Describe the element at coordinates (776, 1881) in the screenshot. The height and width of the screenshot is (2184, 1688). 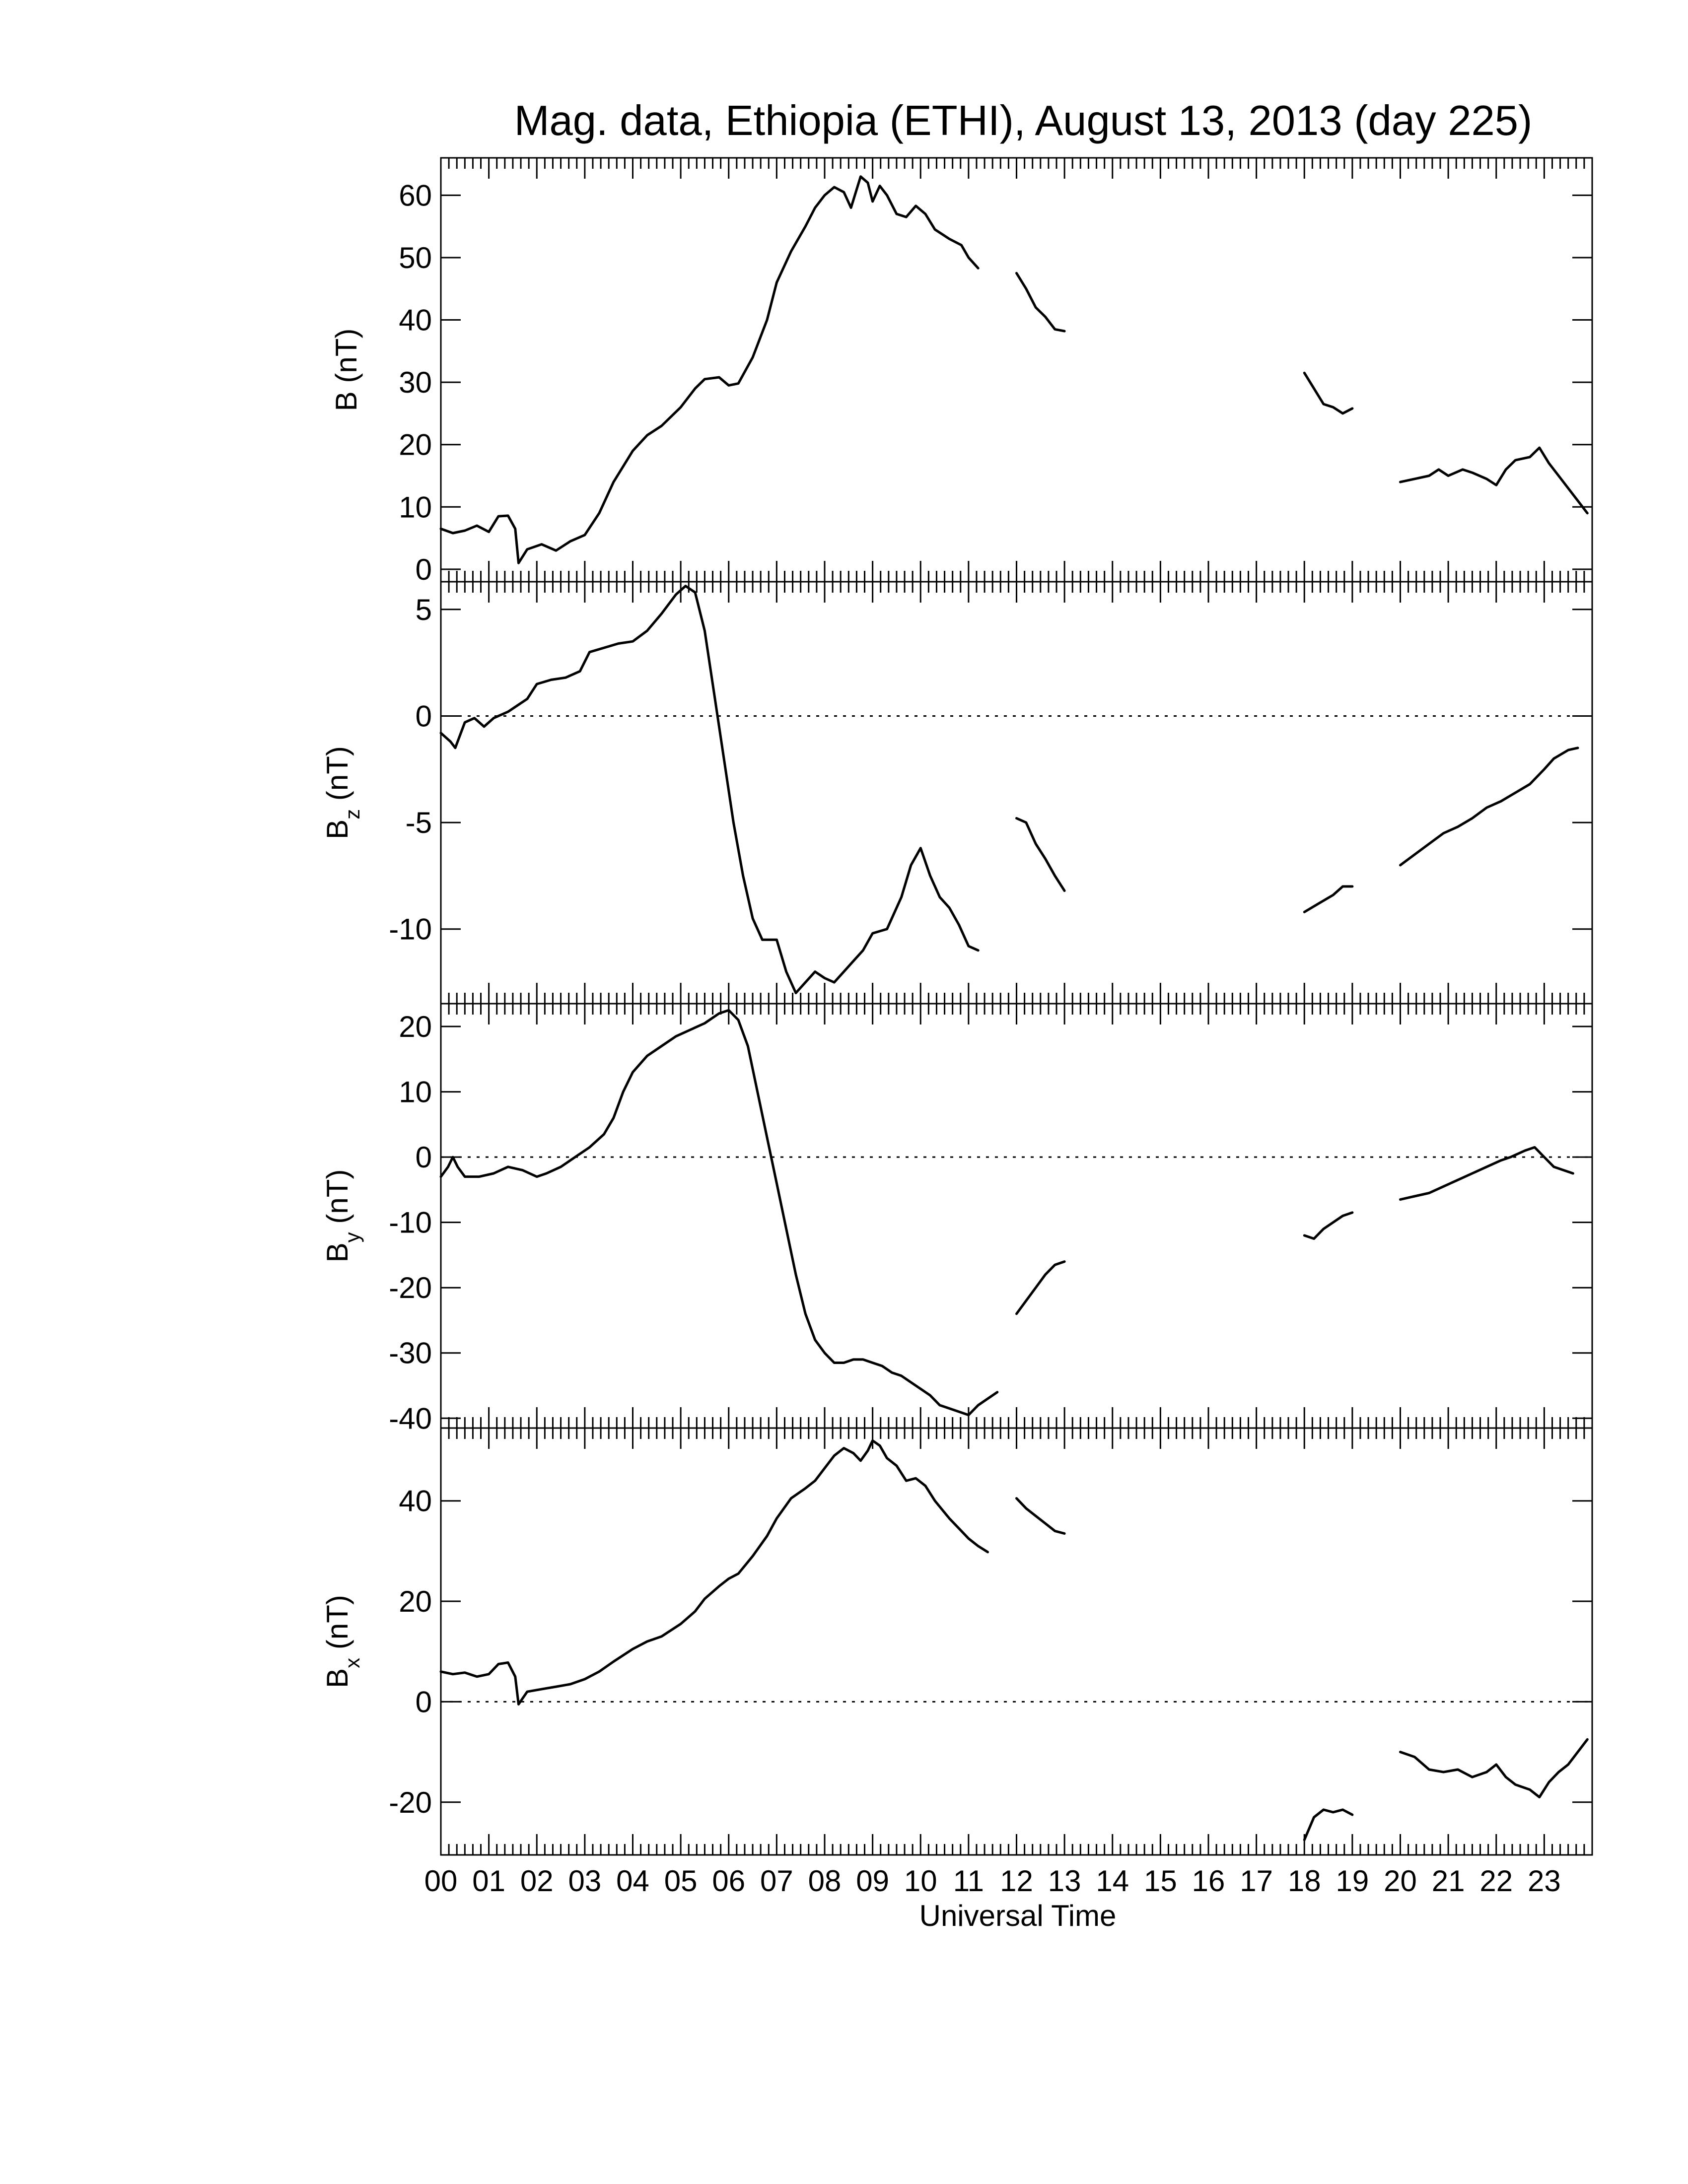
I see `x-tick-label: 07` at that location.